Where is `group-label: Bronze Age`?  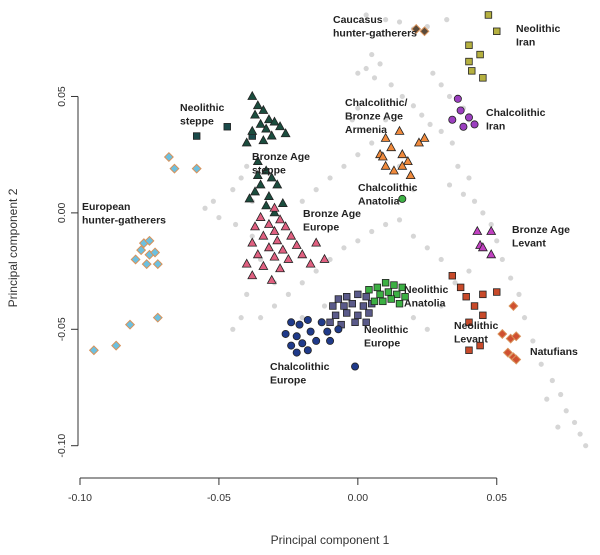
group-label: Bronze Age is located at coordinates (374, 116).